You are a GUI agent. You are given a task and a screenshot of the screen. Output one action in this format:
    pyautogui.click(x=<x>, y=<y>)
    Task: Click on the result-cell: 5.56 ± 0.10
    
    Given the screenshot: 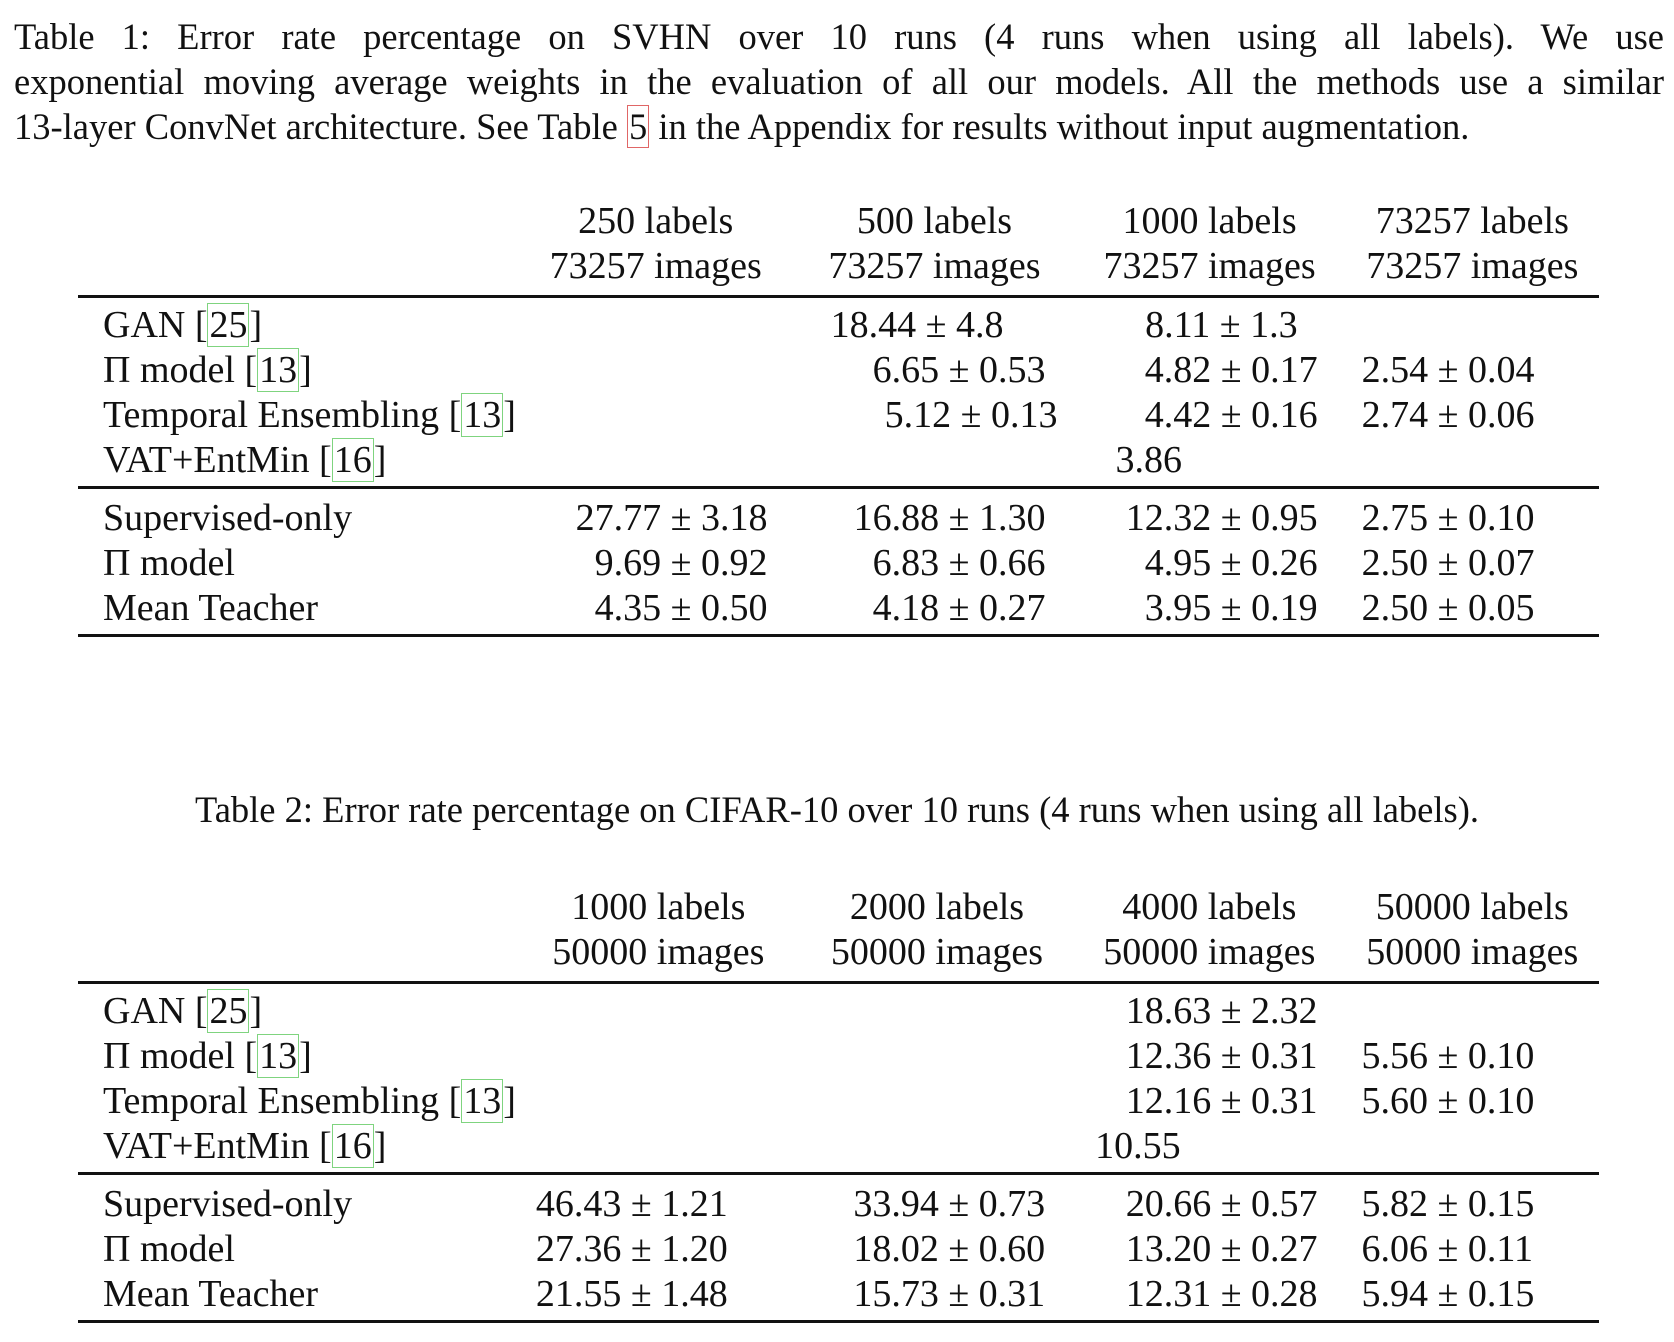 What is the action you would take?
    pyautogui.click(x=1448, y=1056)
    